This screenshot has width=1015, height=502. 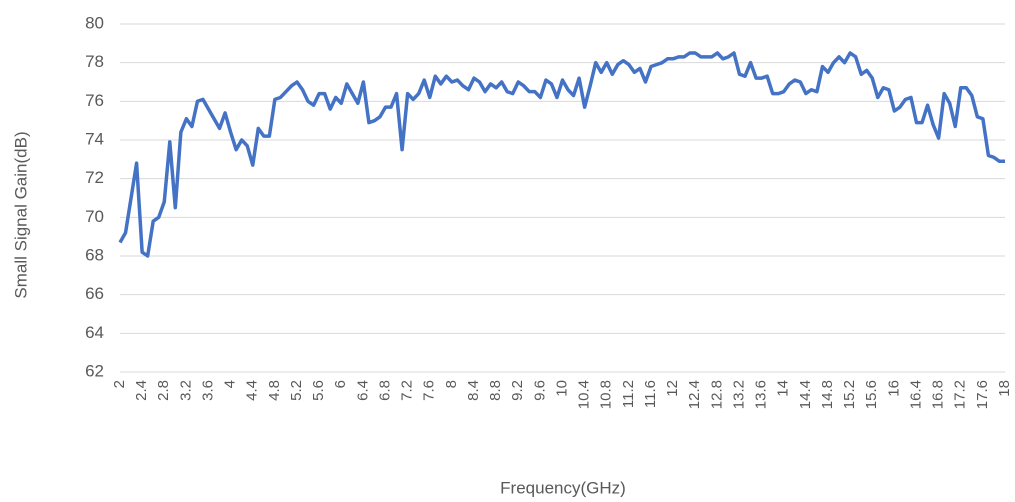 I want to click on x-tick-label: 7.6, so click(x=429, y=390).